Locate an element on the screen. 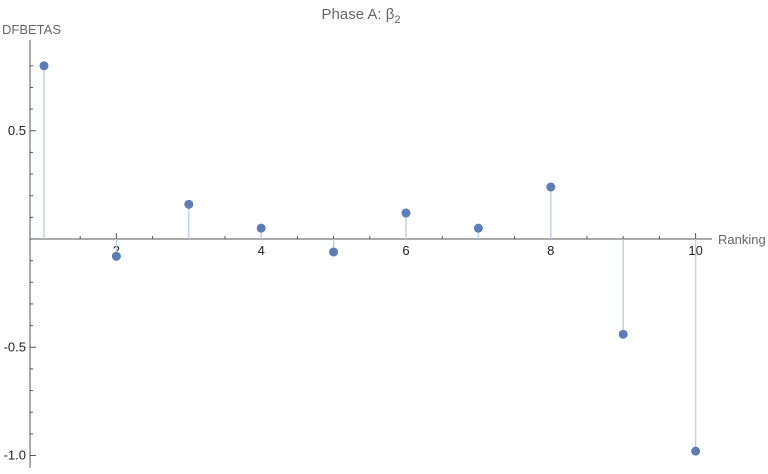  y-tick-label: -0.5 is located at coordinates (15, 346).